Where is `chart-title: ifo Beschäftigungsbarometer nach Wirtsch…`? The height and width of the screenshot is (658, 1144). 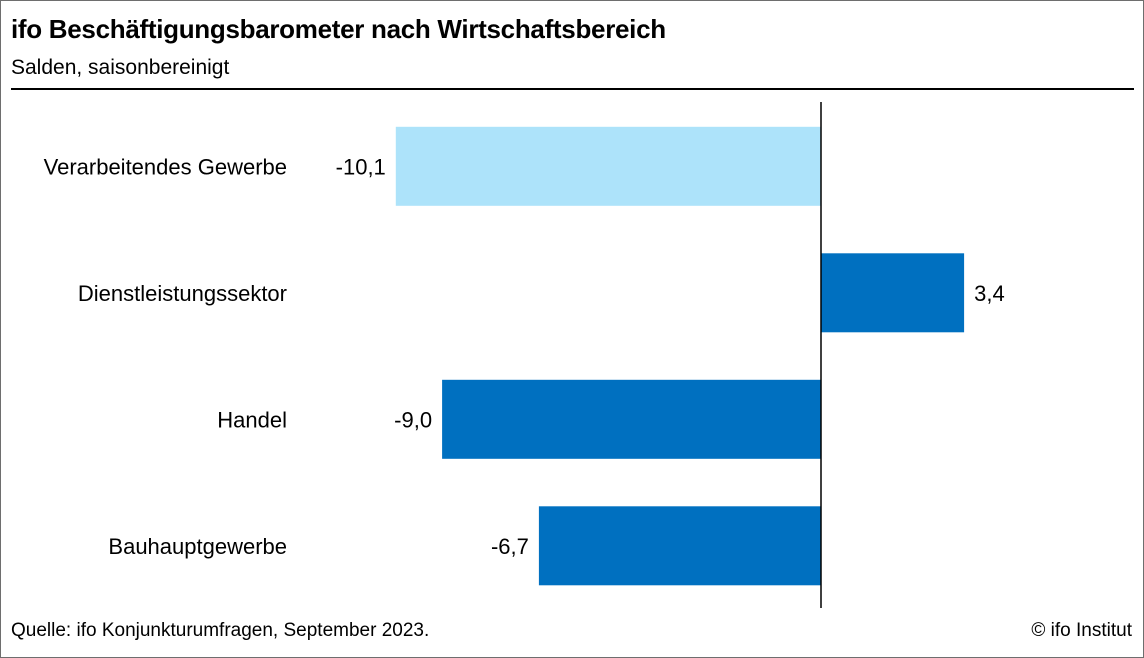 chart-title: ifo Beschäftigungsbarometer nach Wirtsch… is located at coordinates (338, 29).